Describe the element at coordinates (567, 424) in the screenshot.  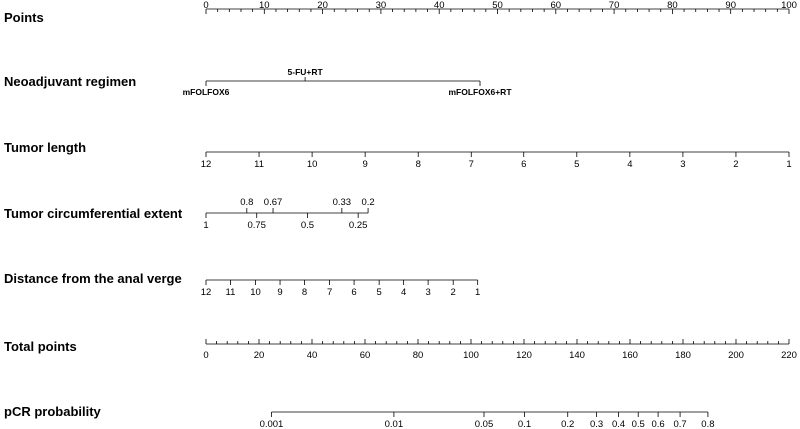
I see `probability-label: 0.2` at that location.